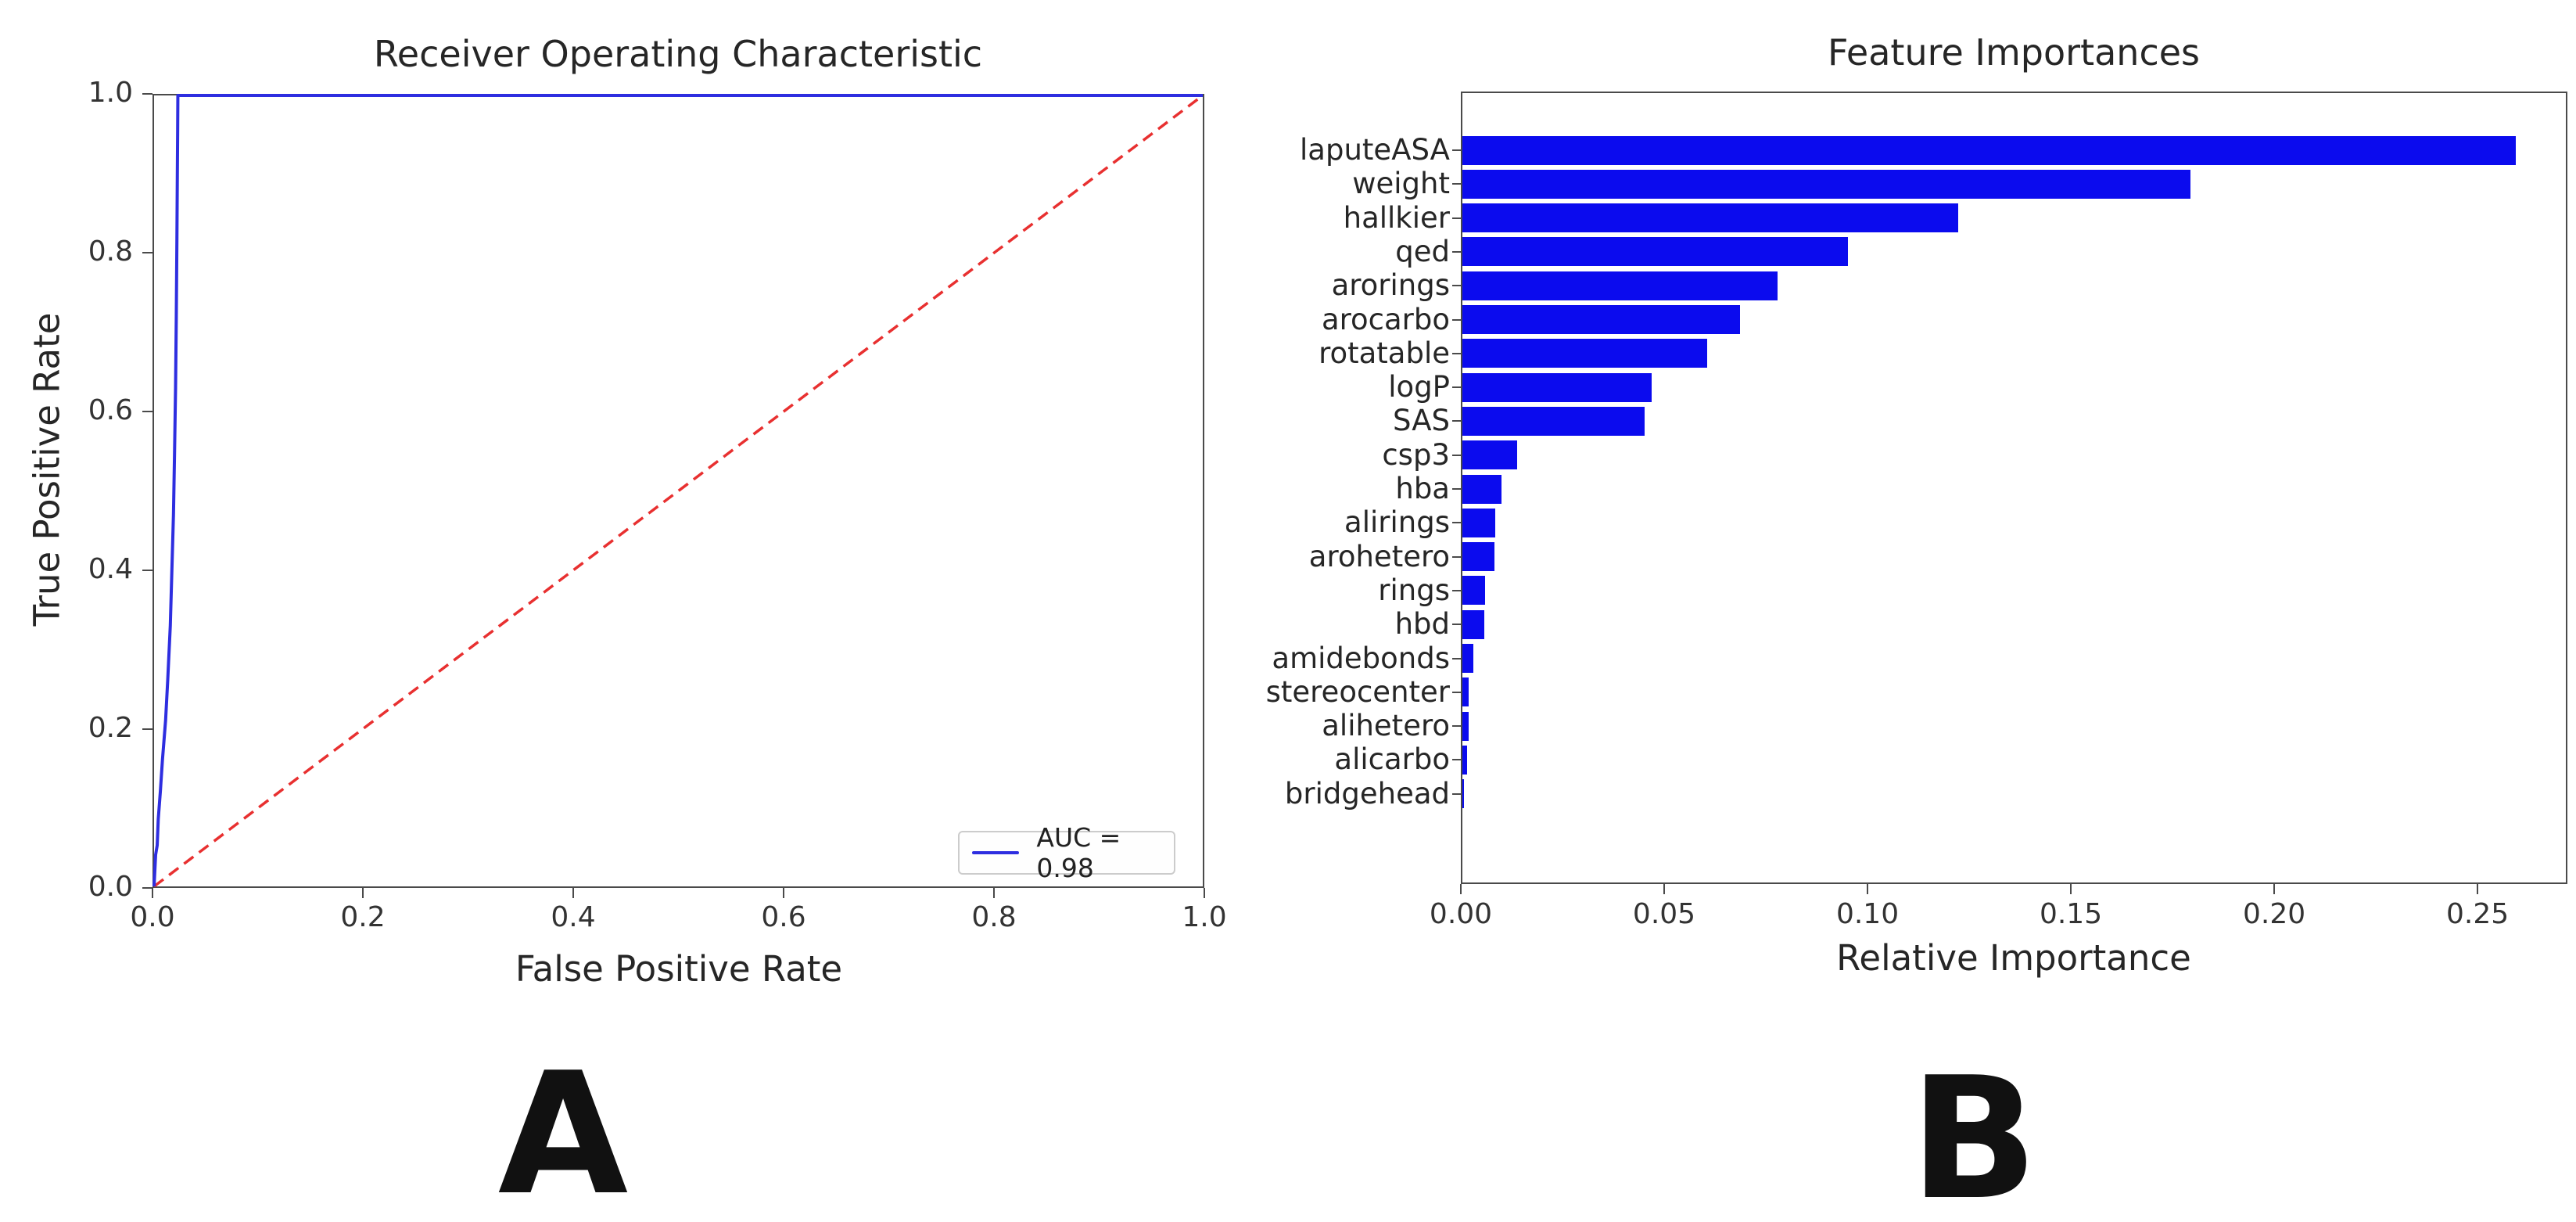 This screenshot has height=1222, width=2576. I want to click on panel-b-x-tick-label: 0.15, so click(2071, 914).